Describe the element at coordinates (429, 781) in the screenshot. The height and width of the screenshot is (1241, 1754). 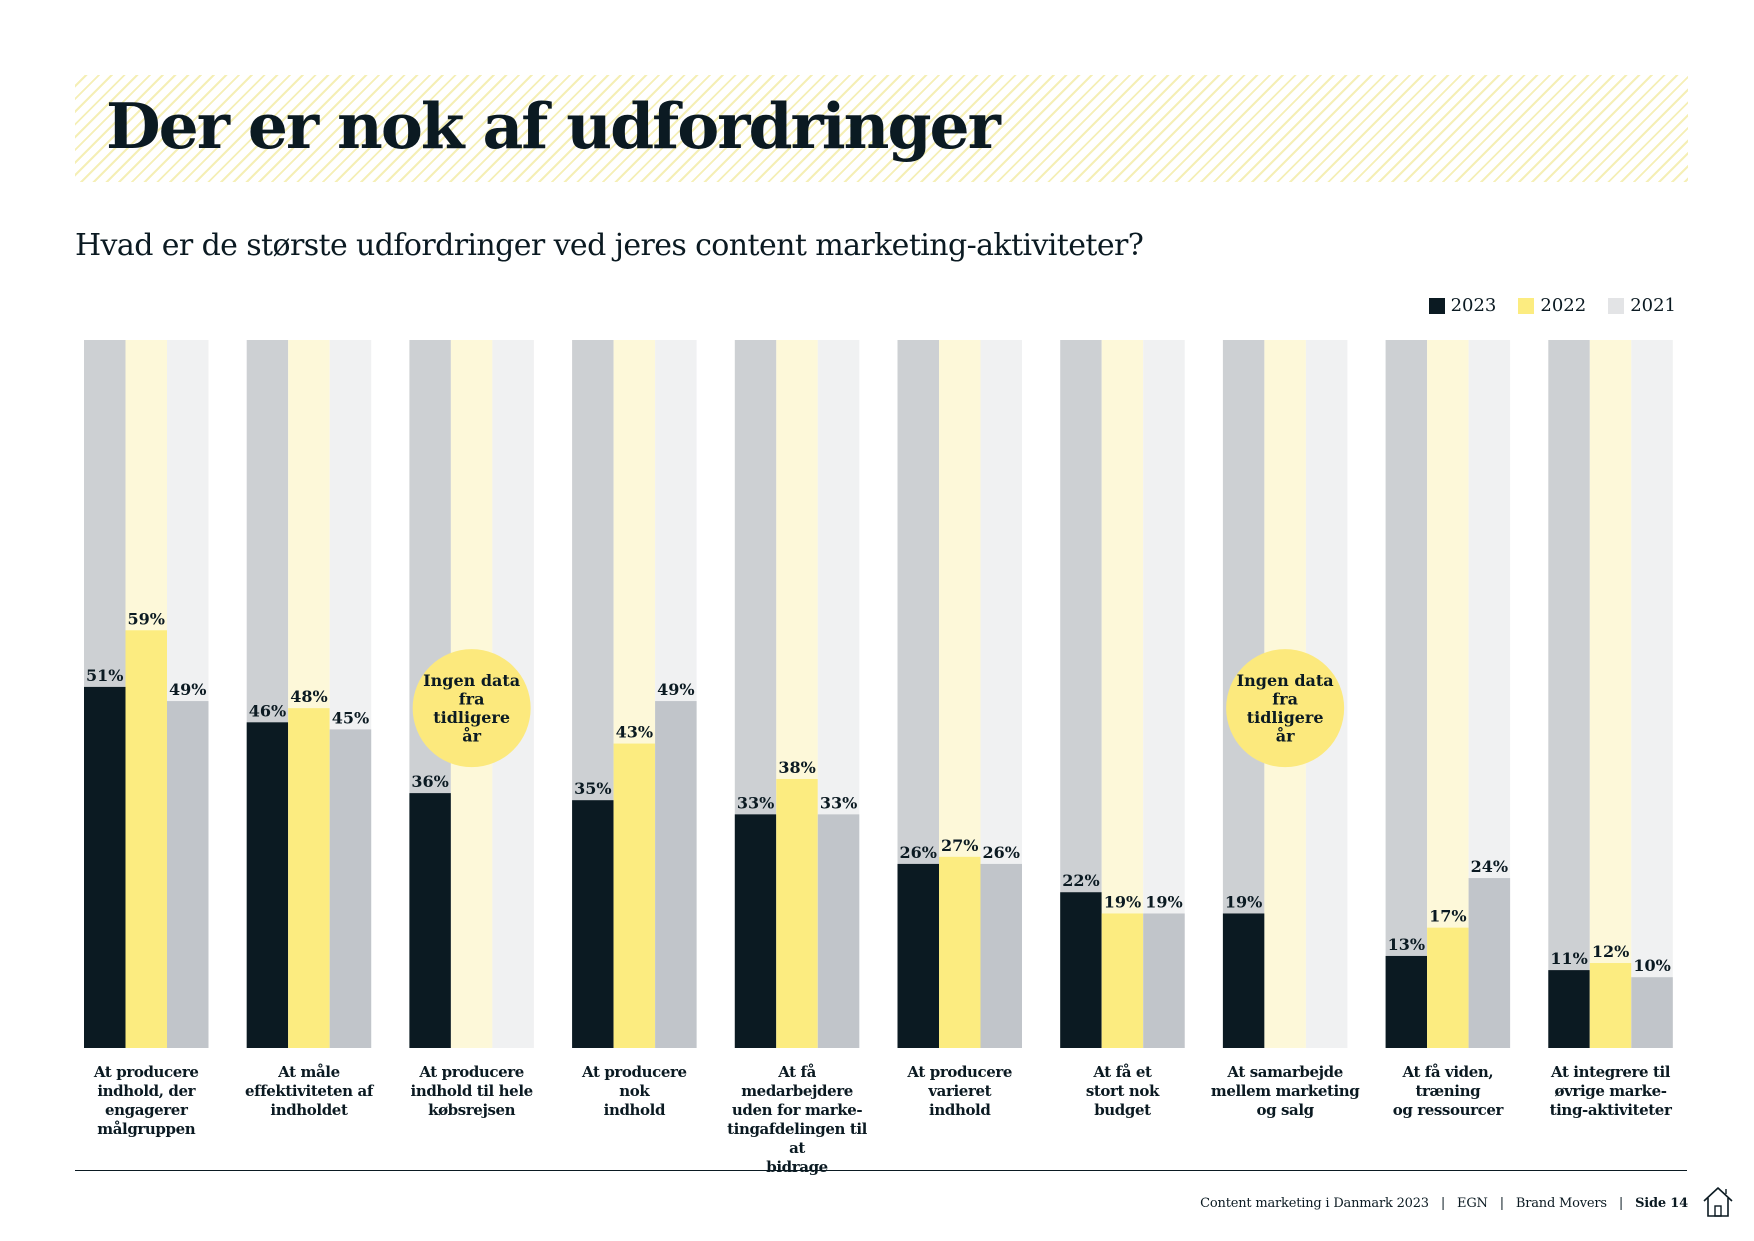
I see `data-label-2023: 36%` at that location.